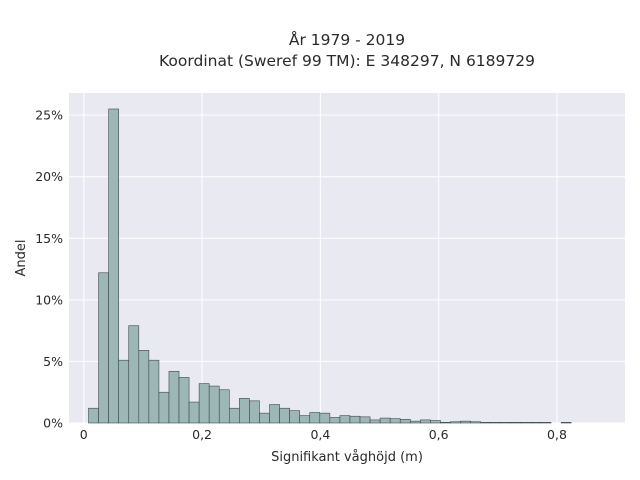  What do you see at coordinates (53, 361) in the screenshot?
I see `y-tick-label: 5%` at bounding box center [53, 361].